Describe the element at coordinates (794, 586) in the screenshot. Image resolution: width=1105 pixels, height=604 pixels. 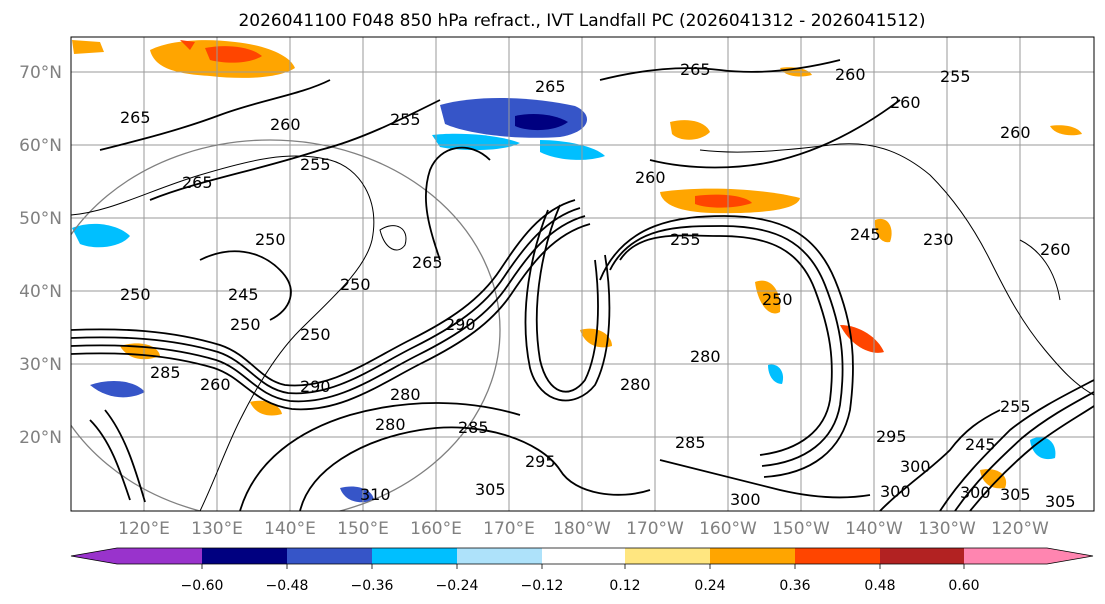
I see `colorbar-tick-label: 0.36` at that location.